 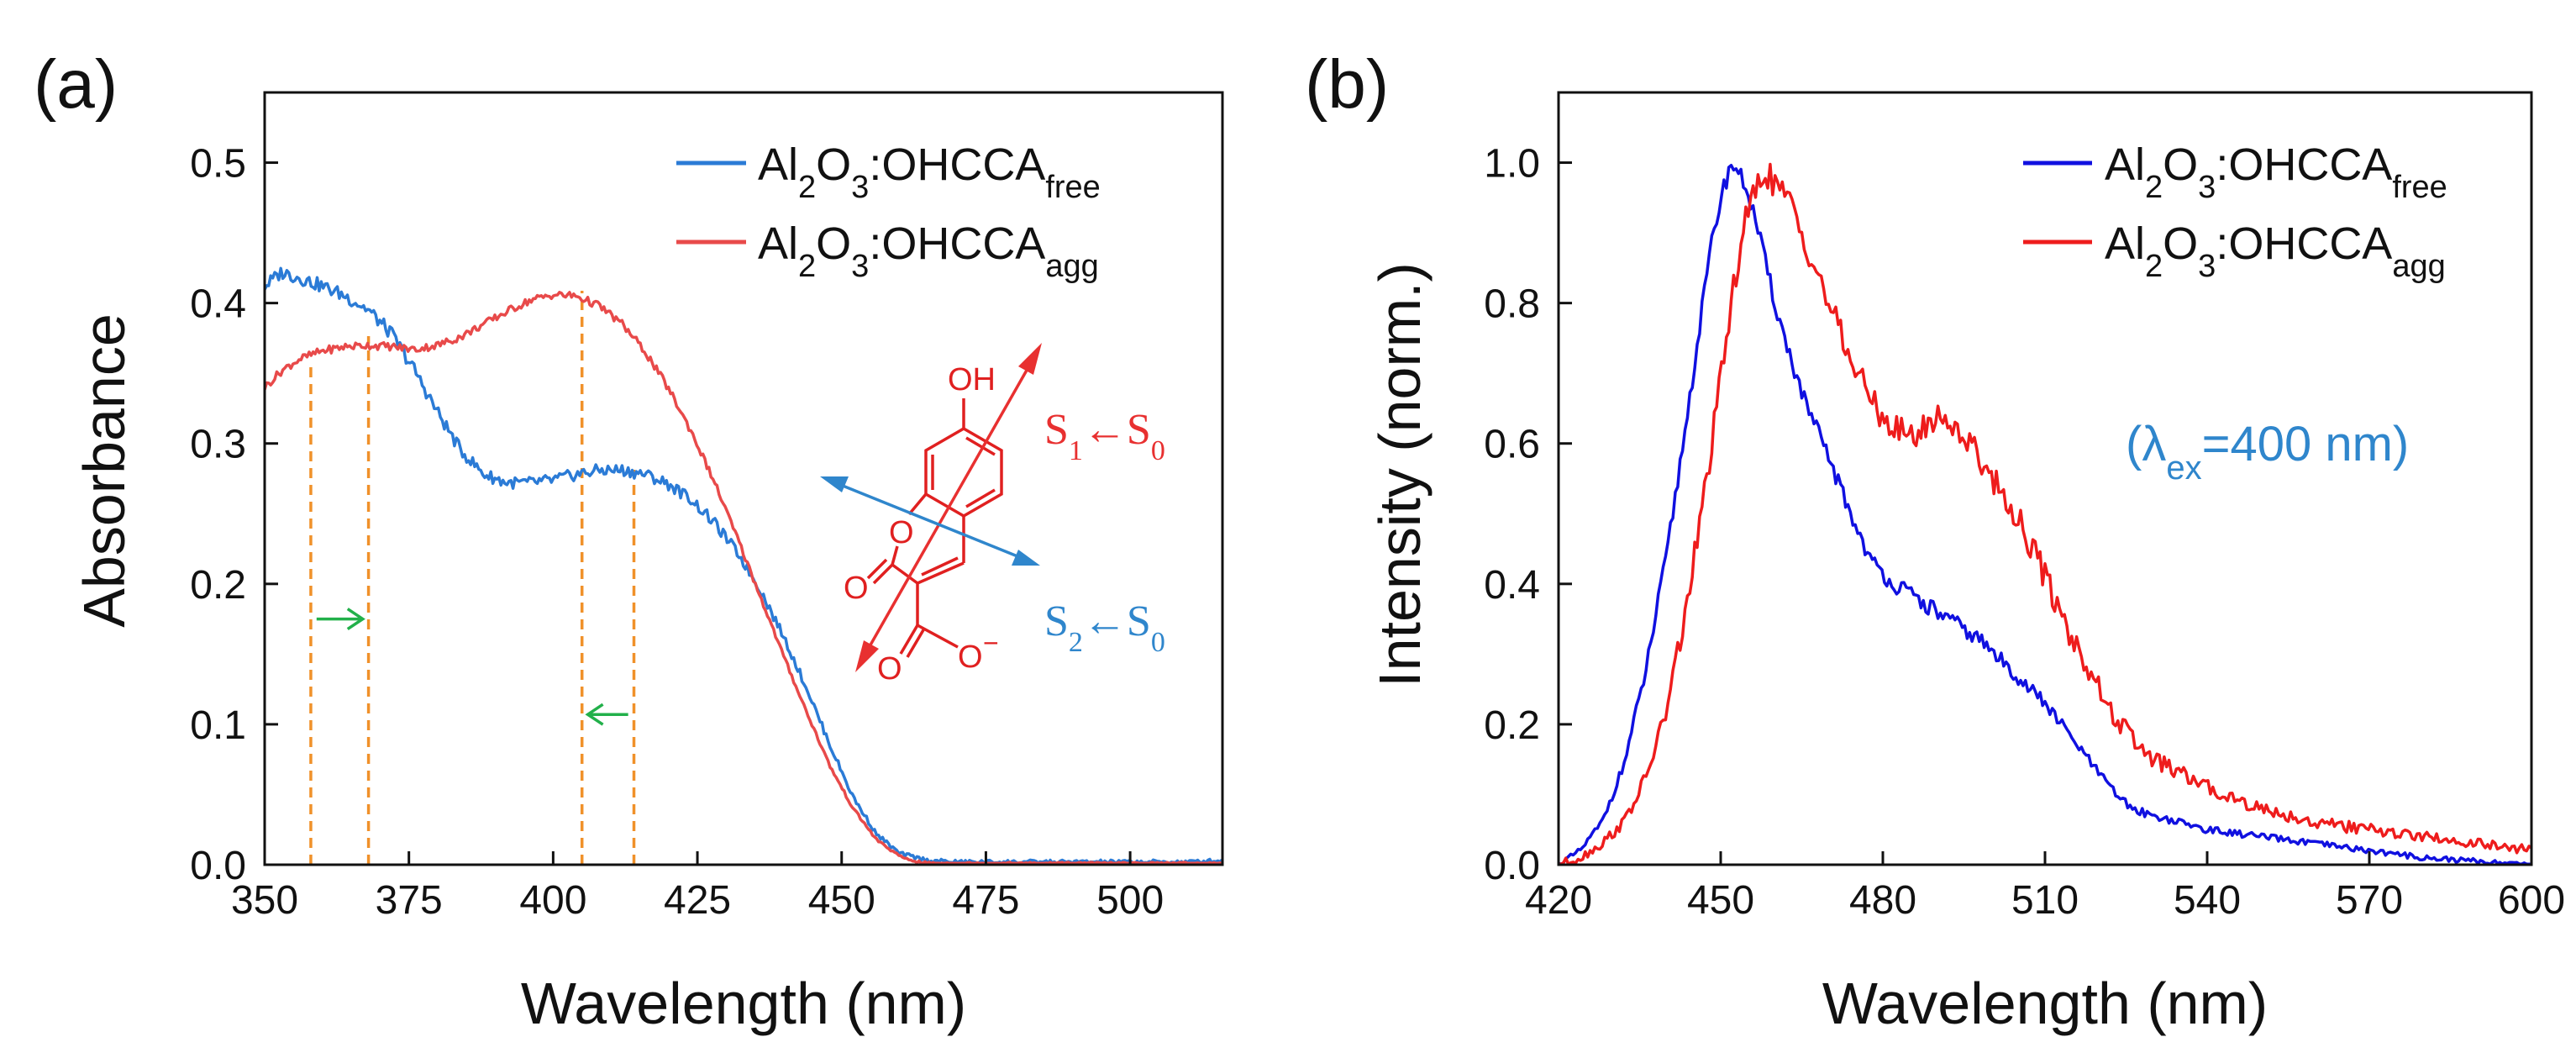 I want to click on carbonyl-bond-b, so click(x=877, y=569).